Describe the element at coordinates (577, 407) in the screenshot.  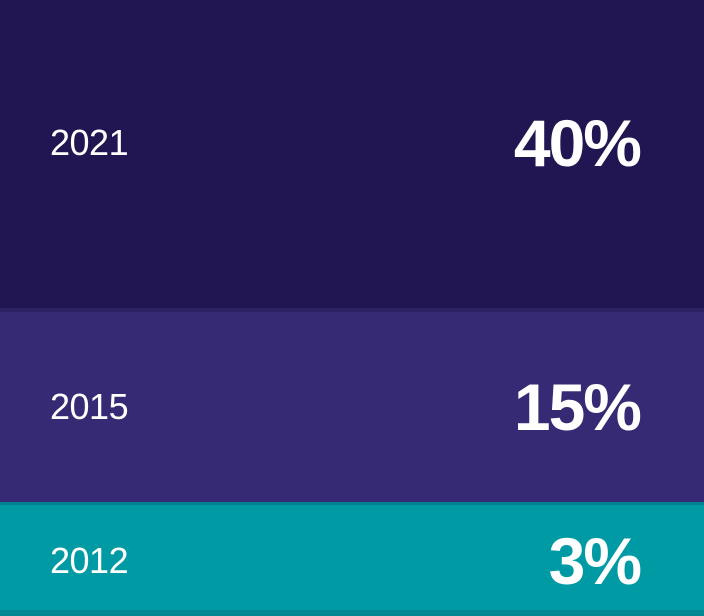
I see `value-label-2015: 15%` at that location.